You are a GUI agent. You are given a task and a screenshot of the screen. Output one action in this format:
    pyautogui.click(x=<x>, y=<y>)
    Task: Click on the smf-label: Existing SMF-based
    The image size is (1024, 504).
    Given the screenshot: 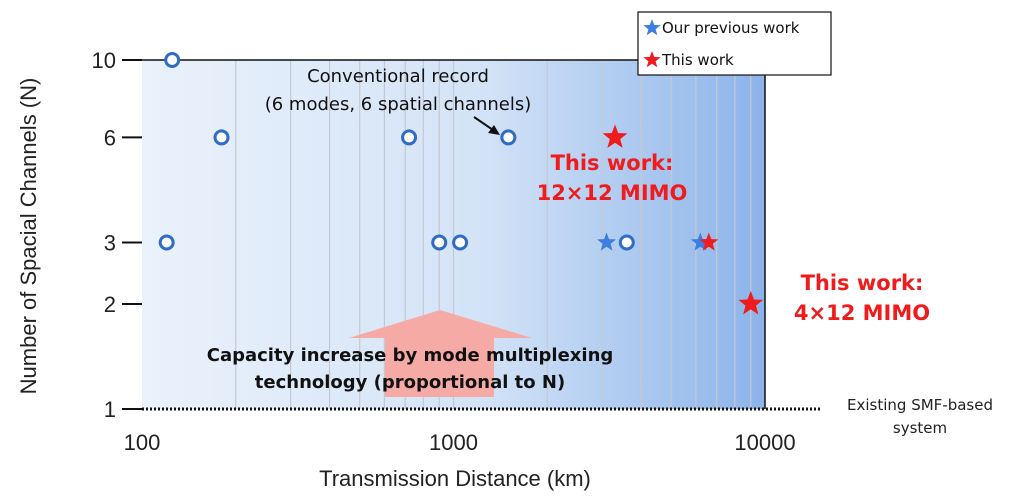 What is the action you would take?
    pyautogui.click(x=920, y=405)
    